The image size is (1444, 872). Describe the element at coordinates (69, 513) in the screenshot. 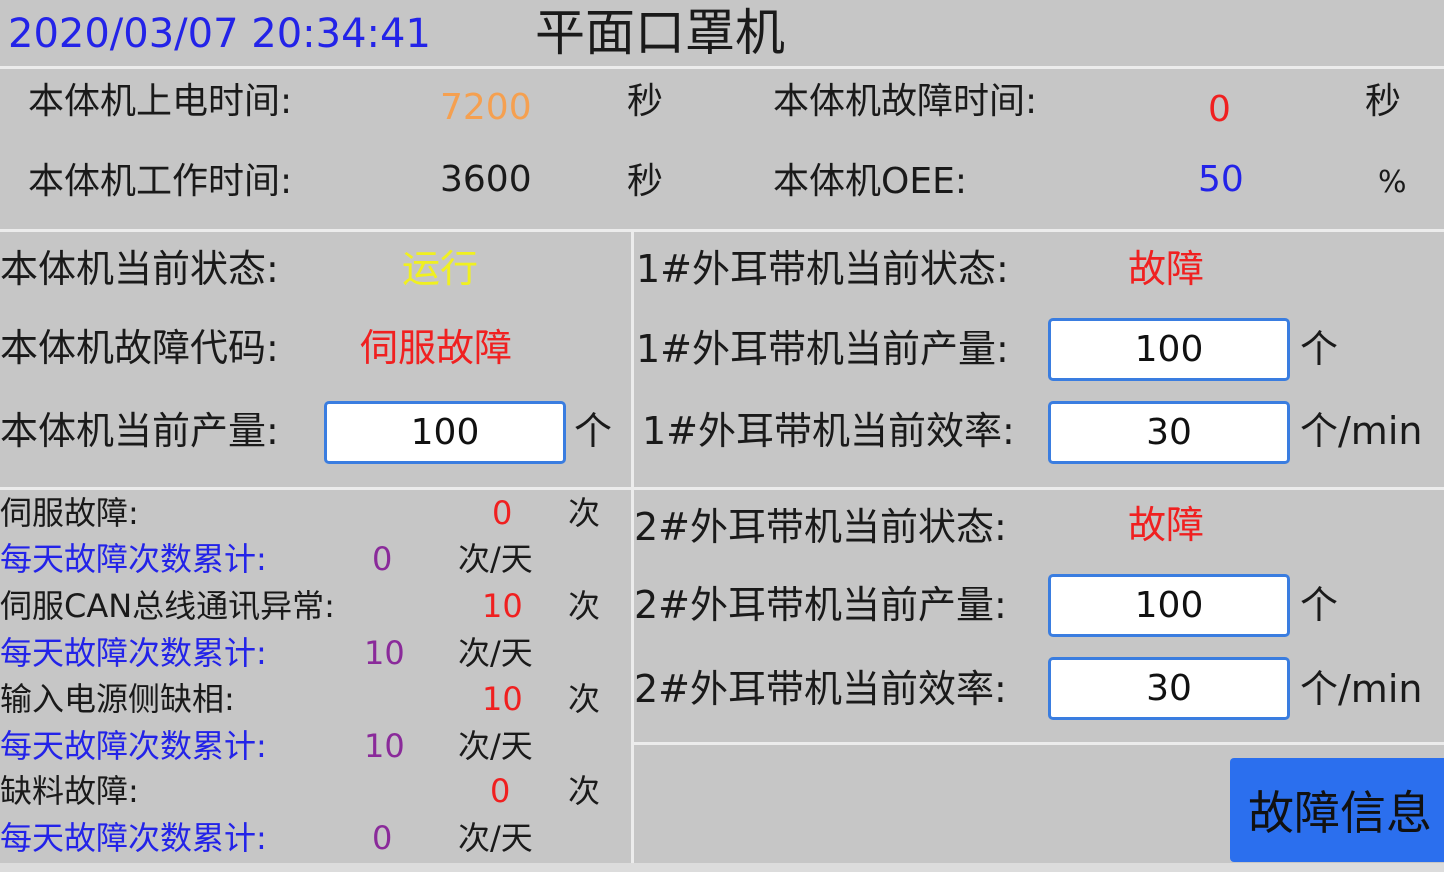

I see `fault-label: 伺服故障:` at that location.